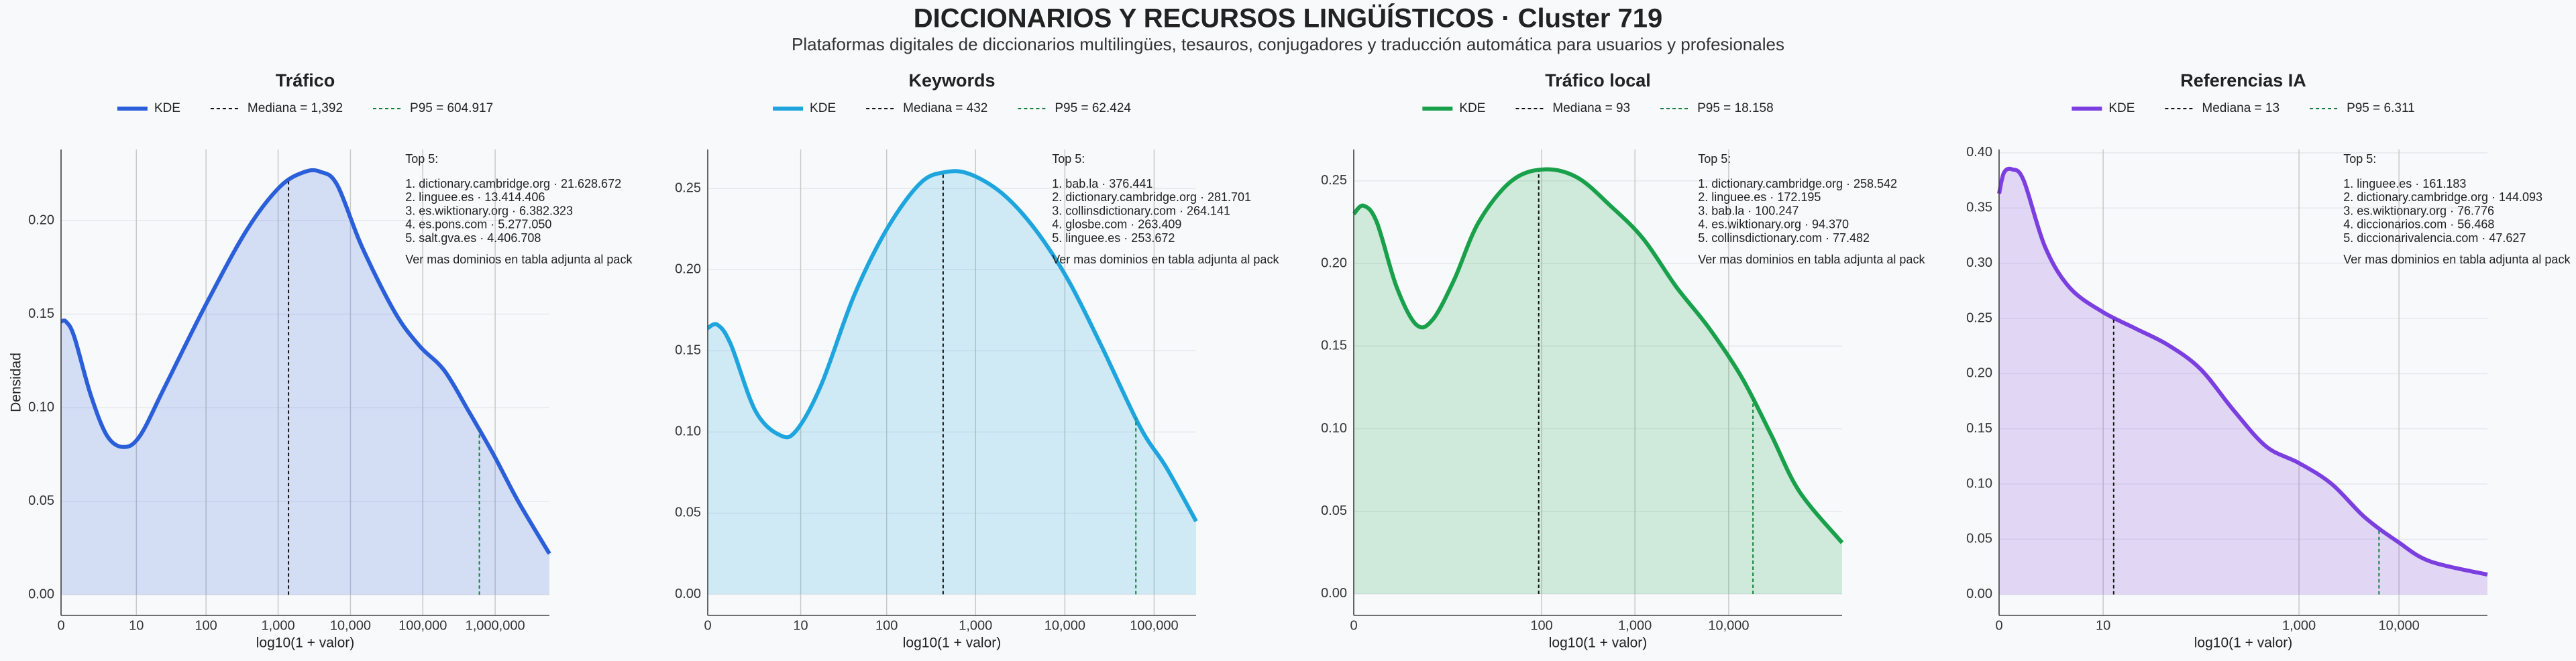 This screenshot has width=2576, height=661. What do you see at coordinates (1784, 238) in the screenshot?
I see `annotation-line: 5. collinsdictionary.com · 77.482` at bounding box center [1784, 238].